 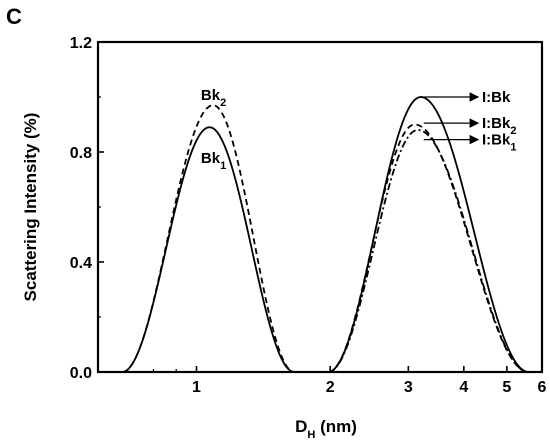 What do you see at coordinates (81, 43) in the screenshot?
I see `y-tick-label: 1.2` at bounding box center [81, 43].